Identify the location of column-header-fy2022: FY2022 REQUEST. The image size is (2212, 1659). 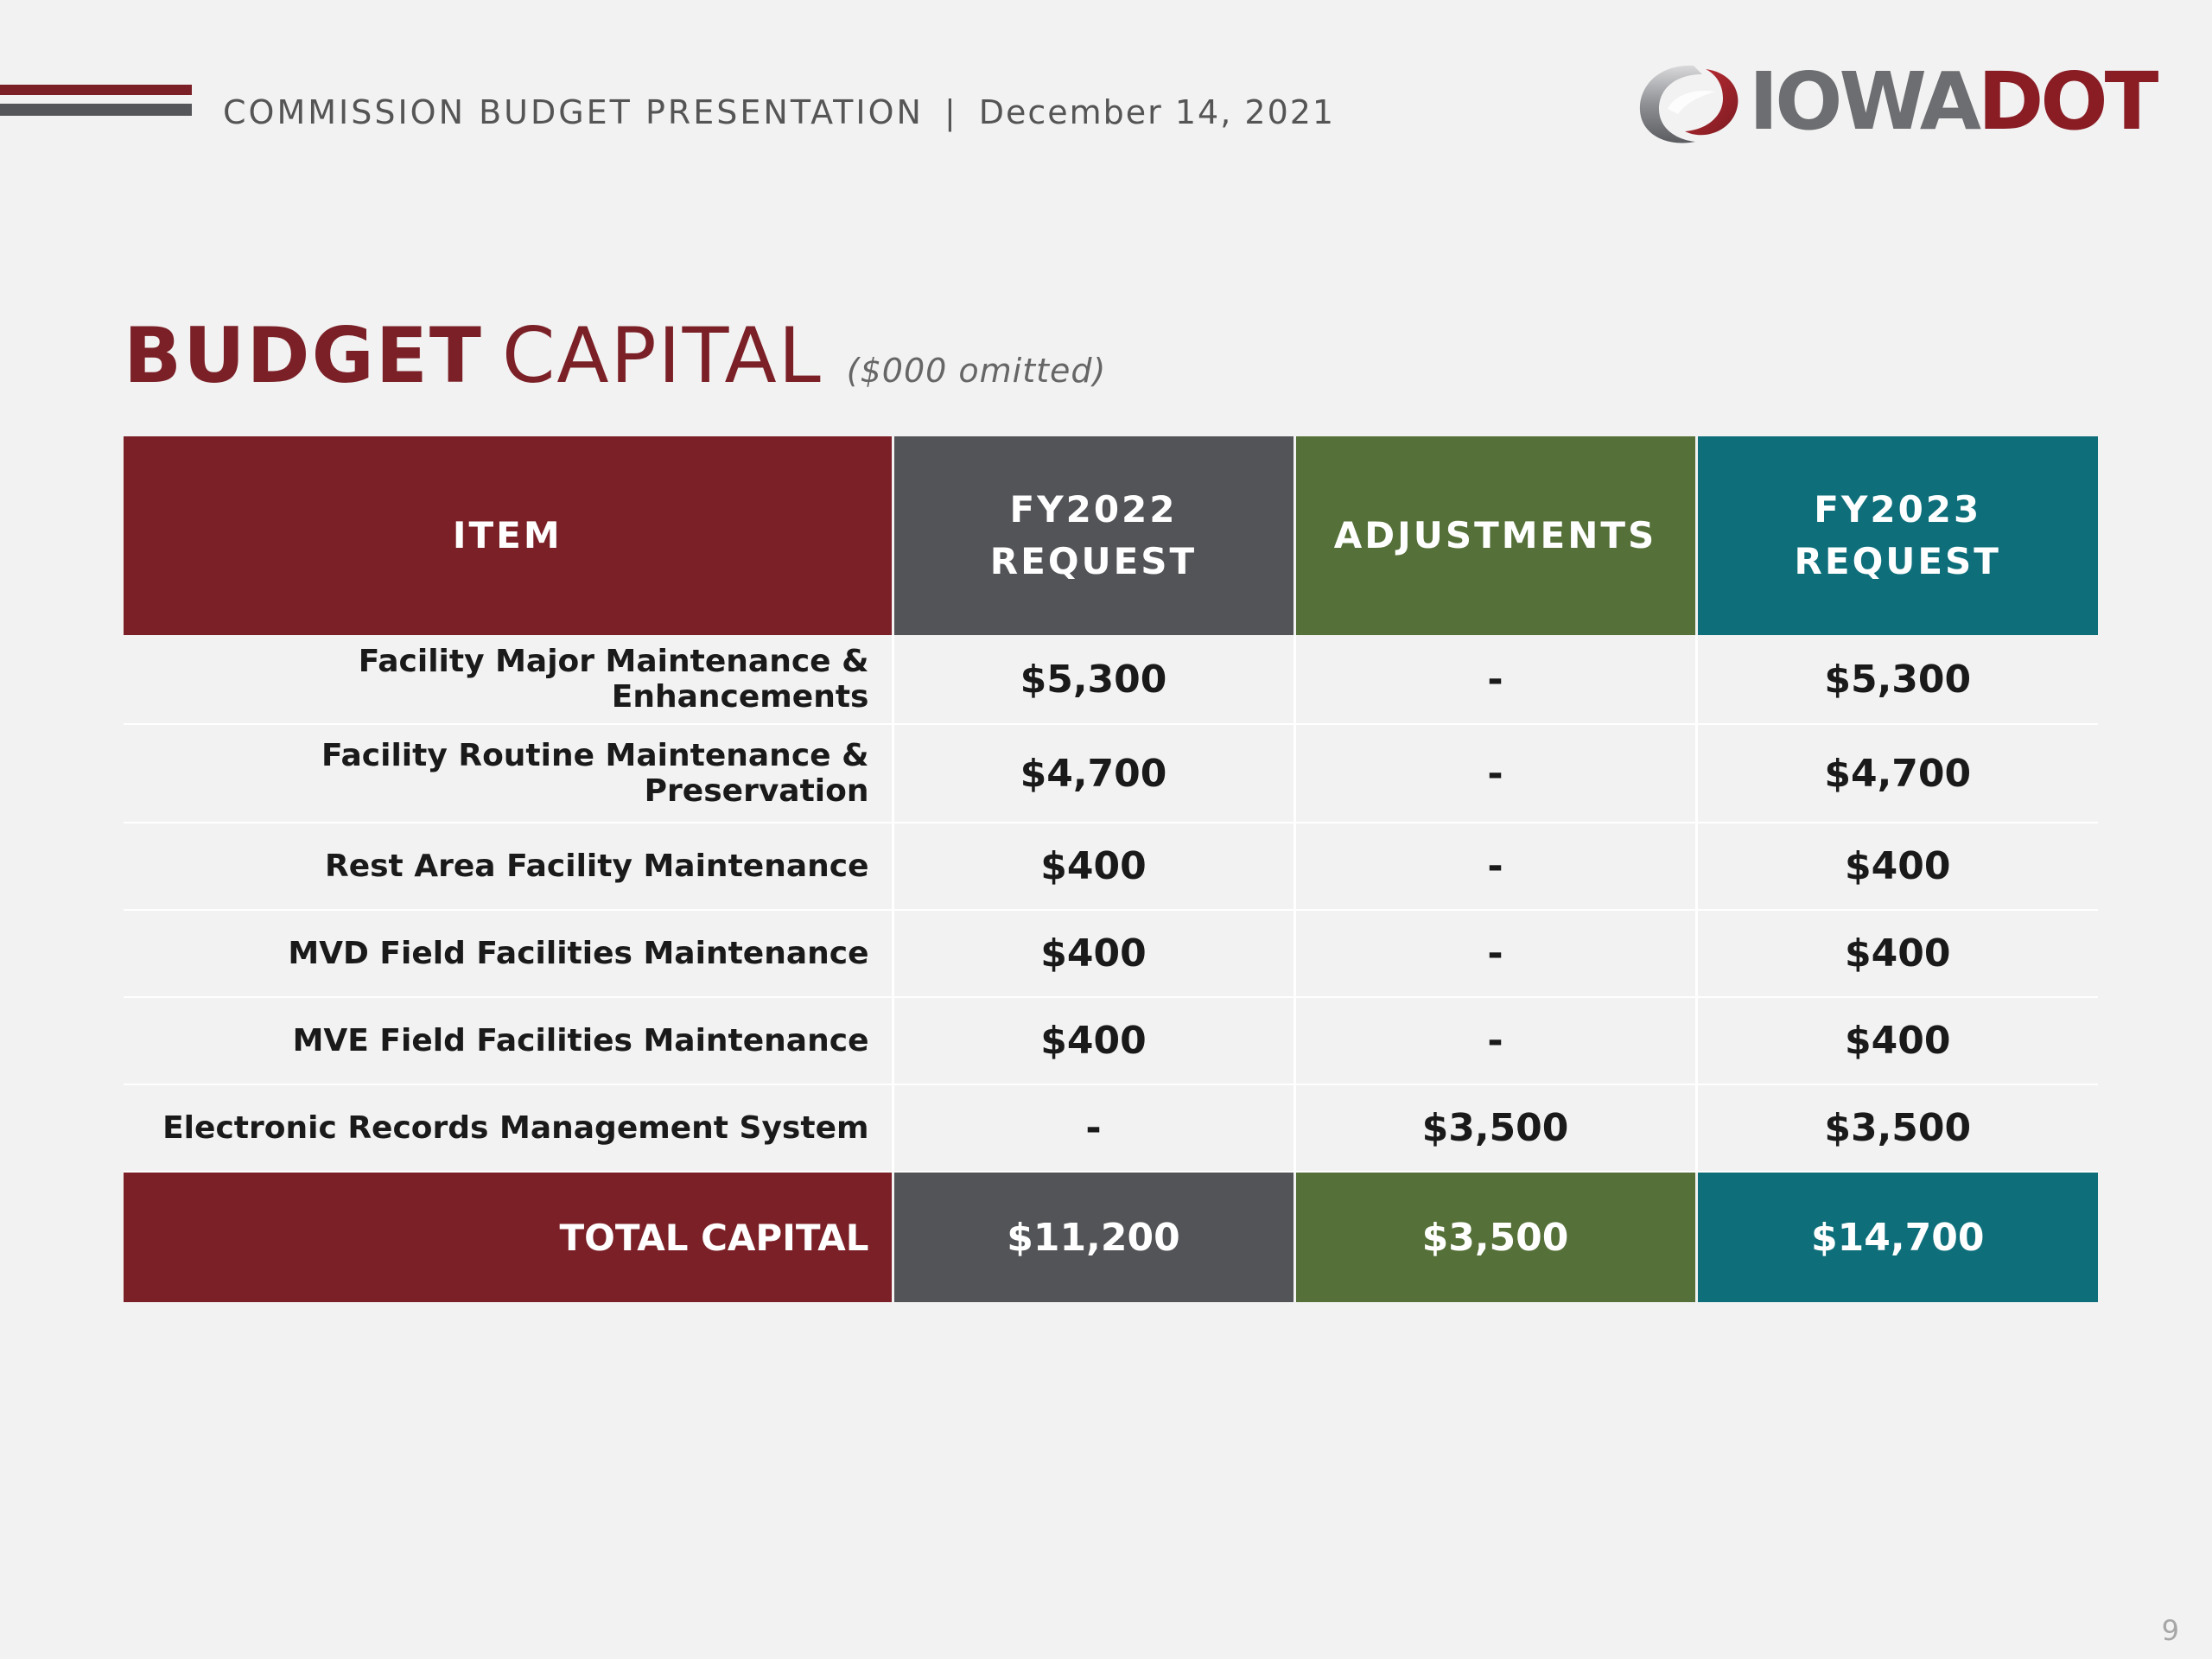
(1092, 535).